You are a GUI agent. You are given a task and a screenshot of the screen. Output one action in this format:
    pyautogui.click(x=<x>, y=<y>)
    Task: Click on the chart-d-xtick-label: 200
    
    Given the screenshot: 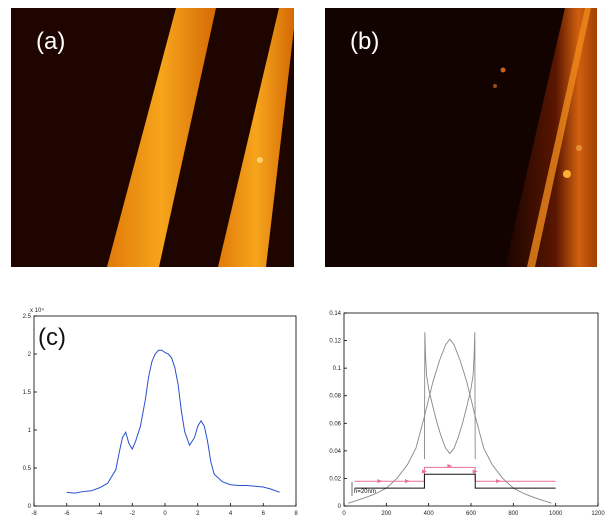 What is the action you would take?
    pyautogui.click(x=386, y=514)
    